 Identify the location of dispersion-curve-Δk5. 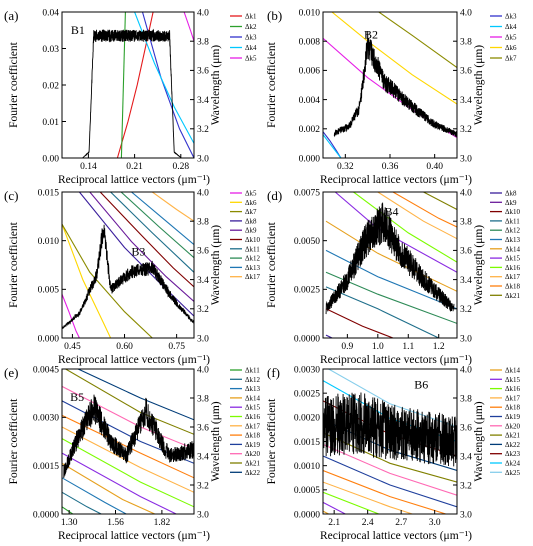
(188, 27).